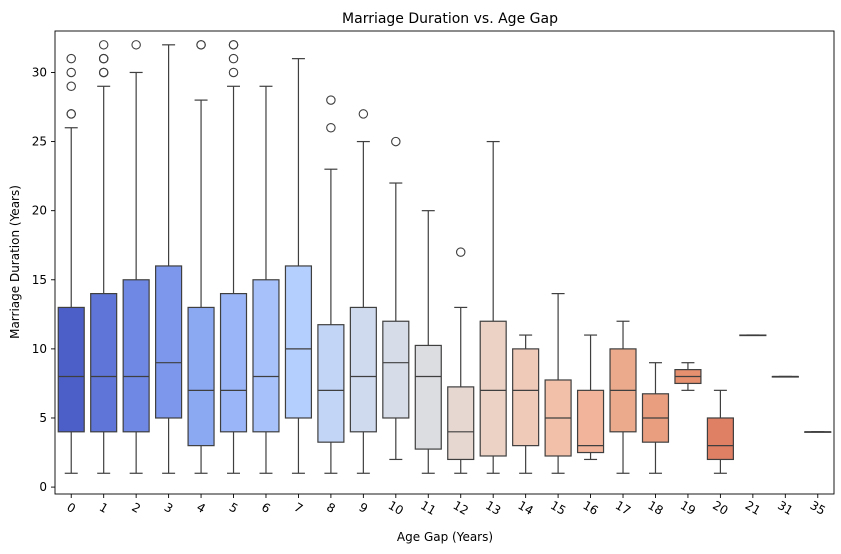 The height and width of the screenshot is (554, 841). Describe the element at coordinates (39, 280) in the screenshot. I see `y-tick-label: 15` at that location.